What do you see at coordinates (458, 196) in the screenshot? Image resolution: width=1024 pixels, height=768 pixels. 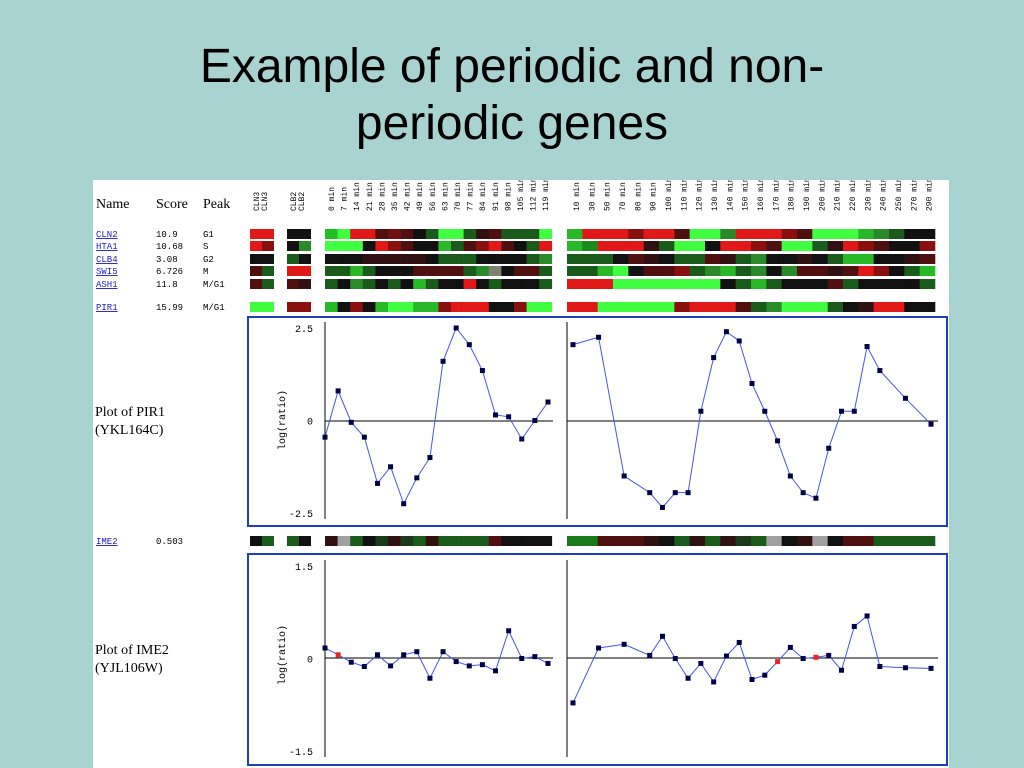 I see `timepoint-label-a: 70 min` at bounding box center [458, 196].